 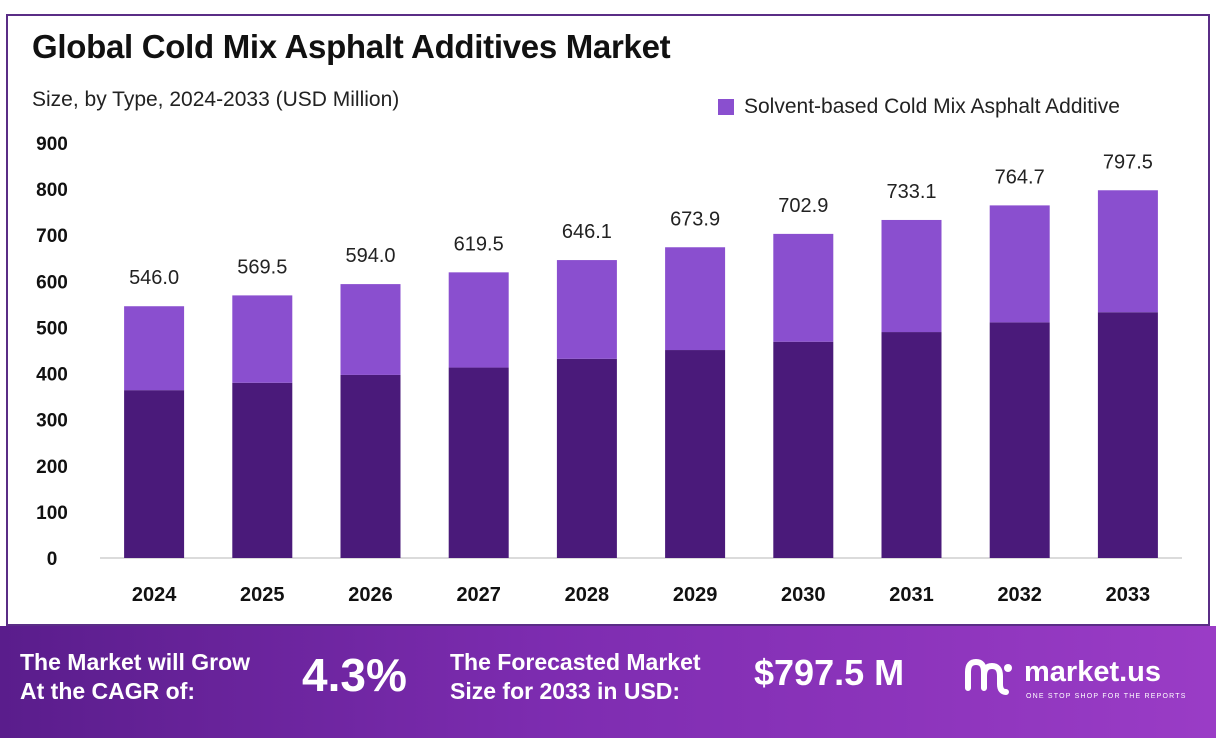 What do you see at coordinates (52, 144) in the screenshot?
I see `y-tick-label: 900` at bounding box center [52, 144].